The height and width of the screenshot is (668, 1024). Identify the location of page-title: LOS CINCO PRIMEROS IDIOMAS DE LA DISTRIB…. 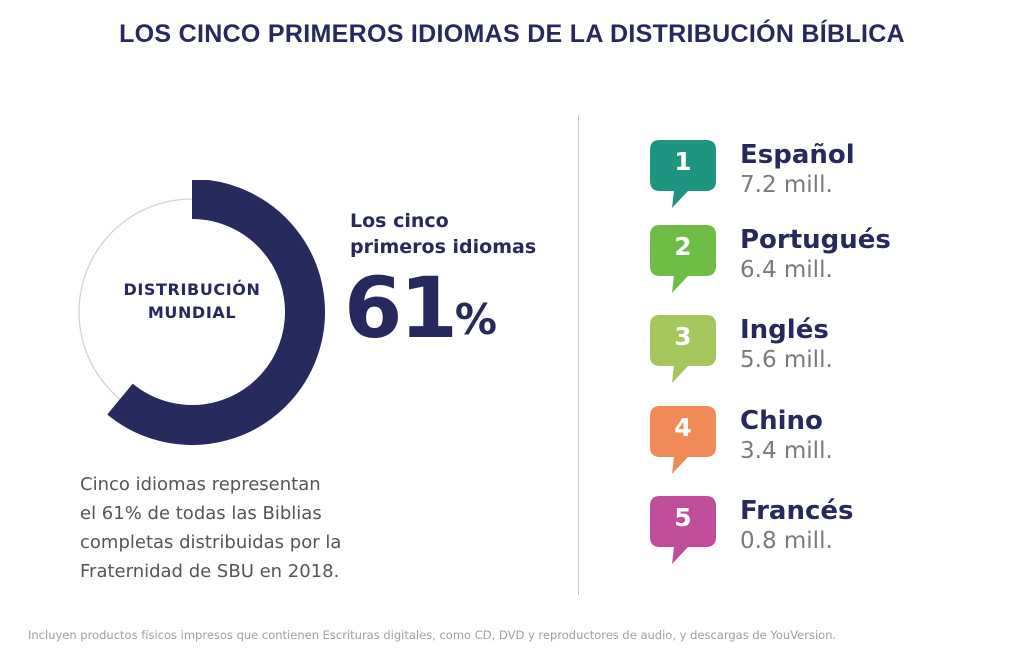
(512, 34).